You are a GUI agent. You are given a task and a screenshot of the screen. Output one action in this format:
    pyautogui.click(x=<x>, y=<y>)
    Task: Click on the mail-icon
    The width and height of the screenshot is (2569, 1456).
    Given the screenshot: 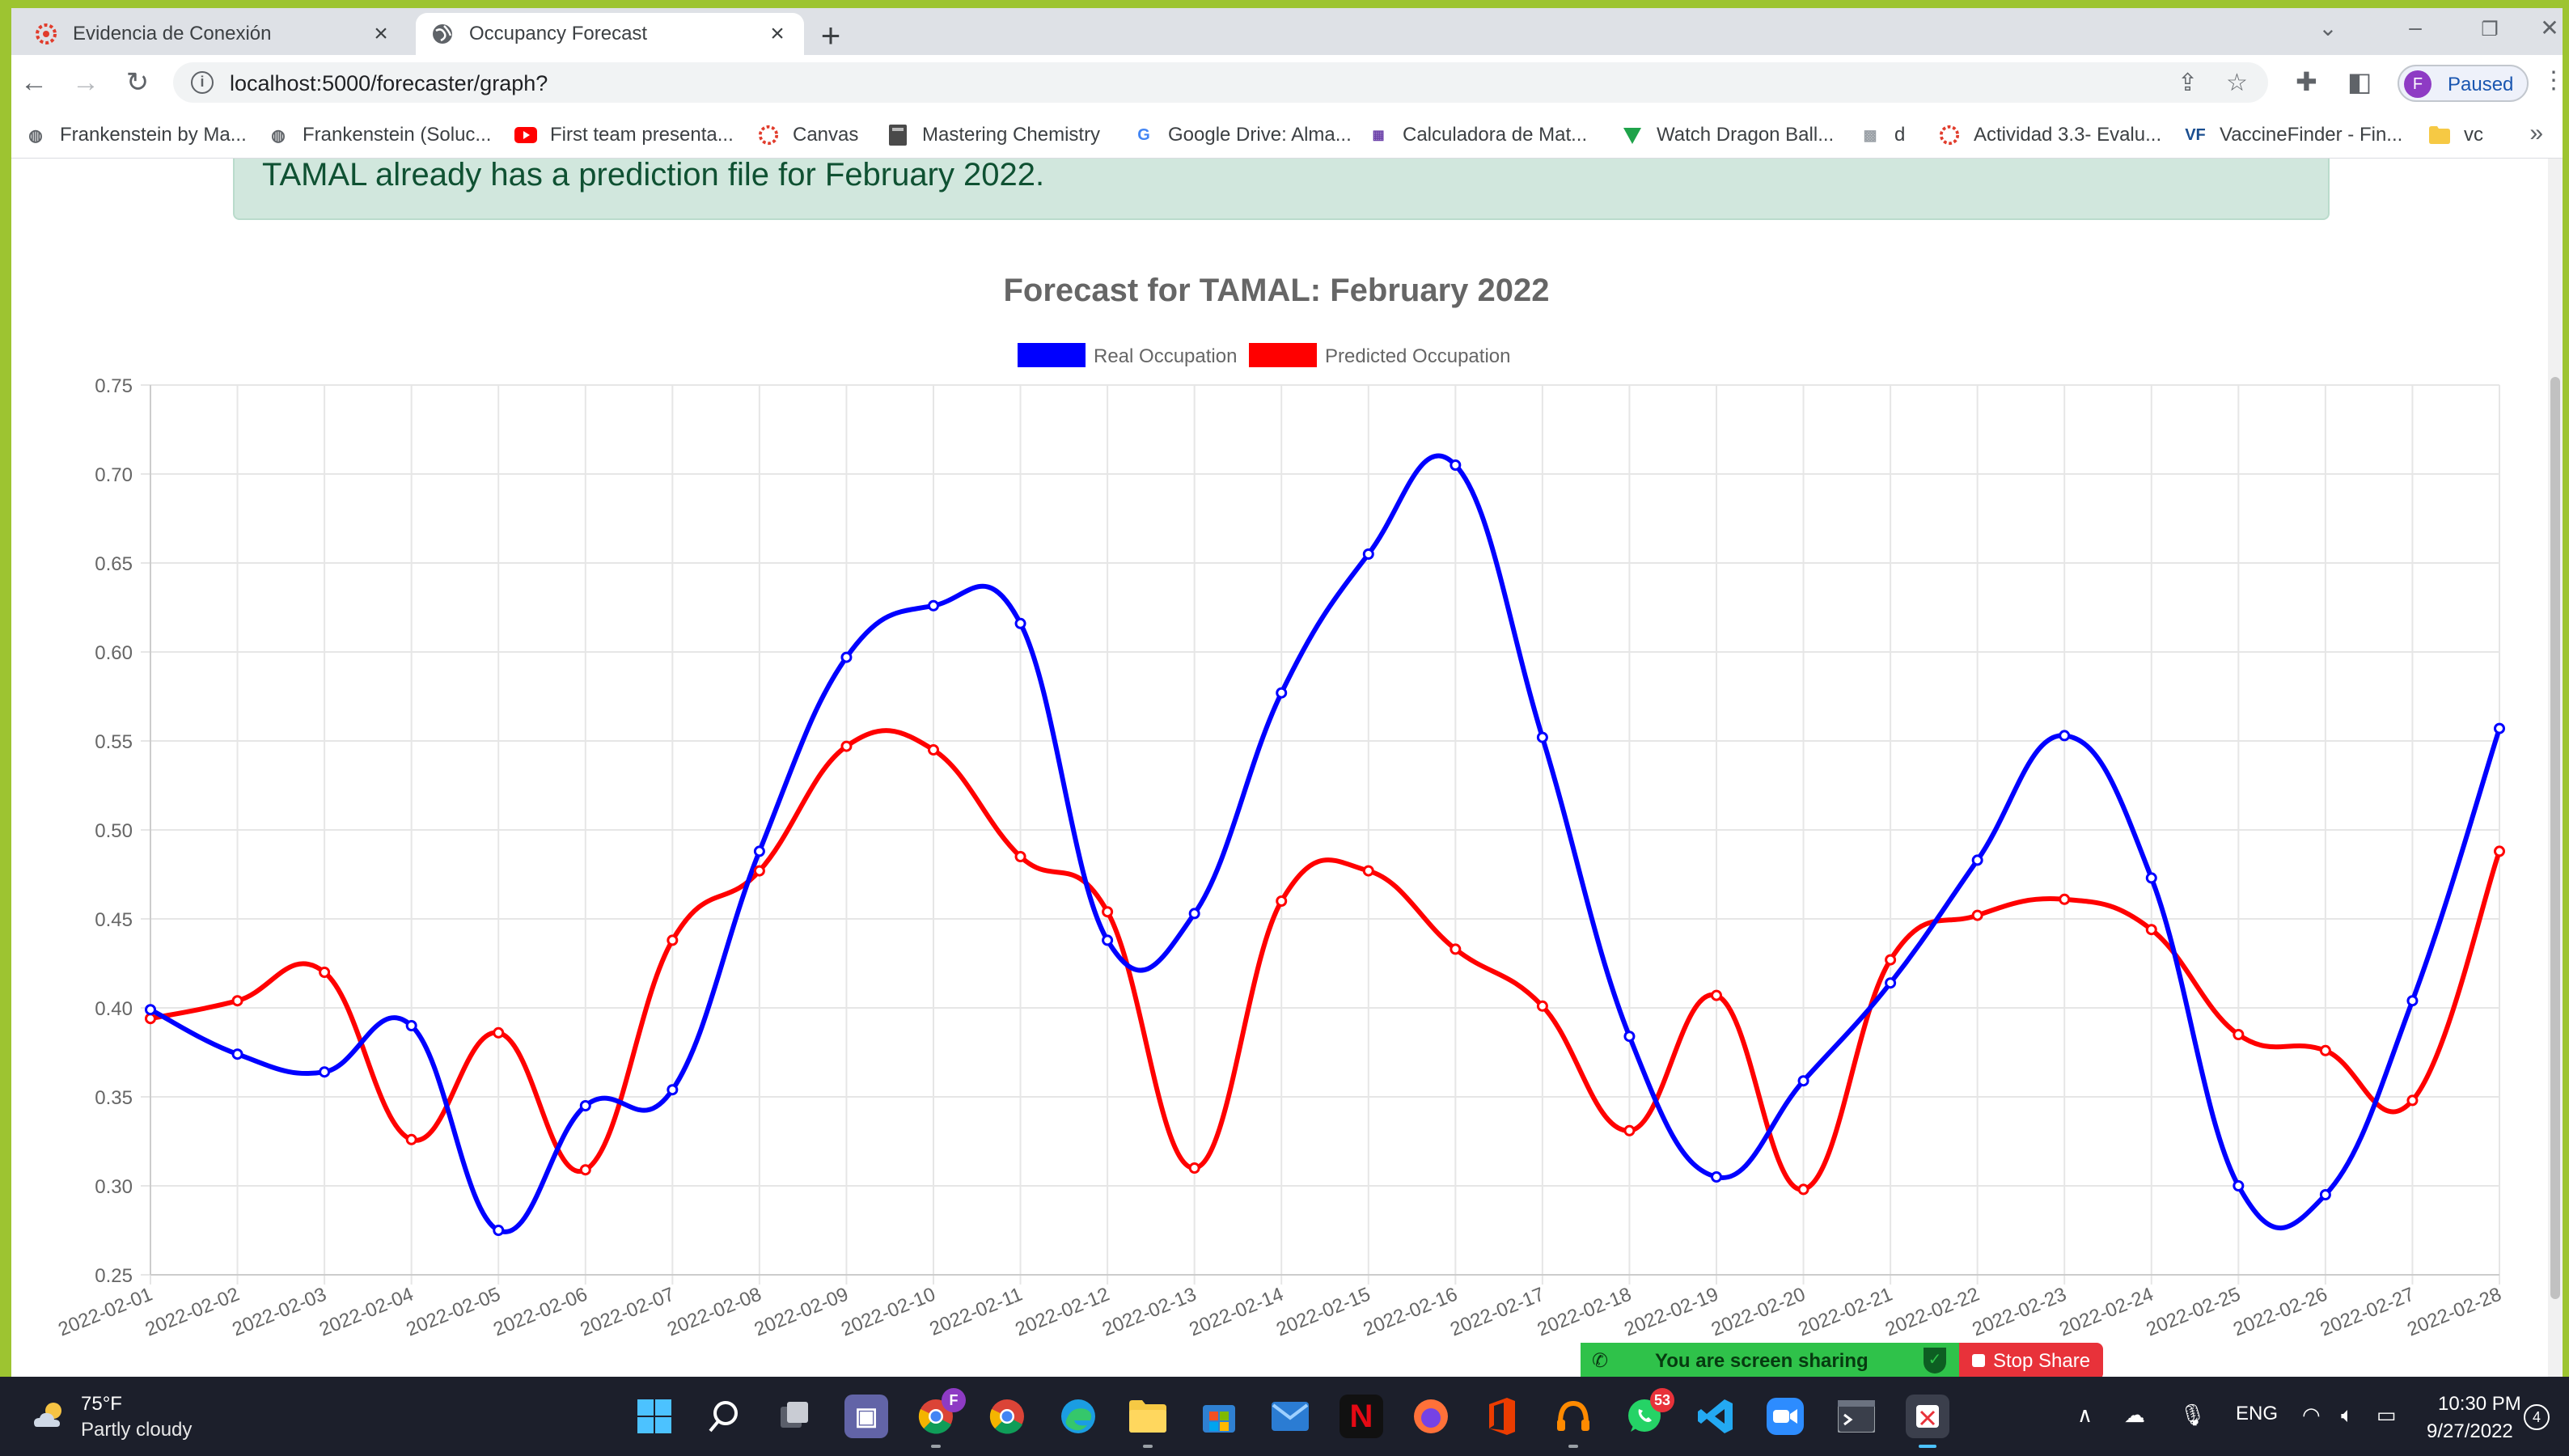 What is the action you would take?
    pyautogui.click(x=1290, y=1416)
    